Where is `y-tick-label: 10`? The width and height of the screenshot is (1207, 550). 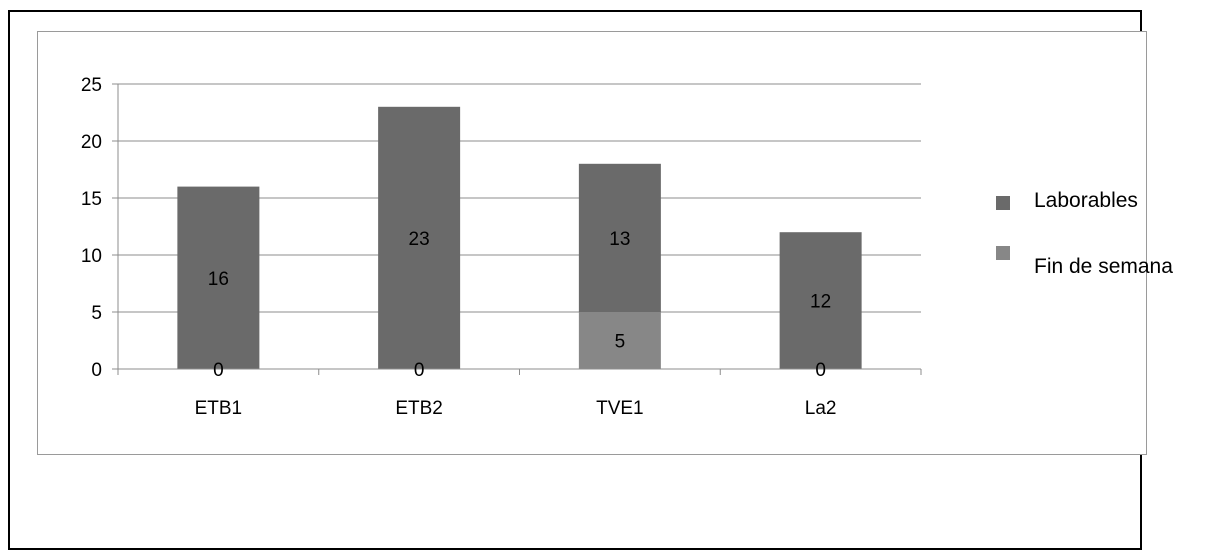
y-tick-label: 10 is located at coordinates (91, 256).